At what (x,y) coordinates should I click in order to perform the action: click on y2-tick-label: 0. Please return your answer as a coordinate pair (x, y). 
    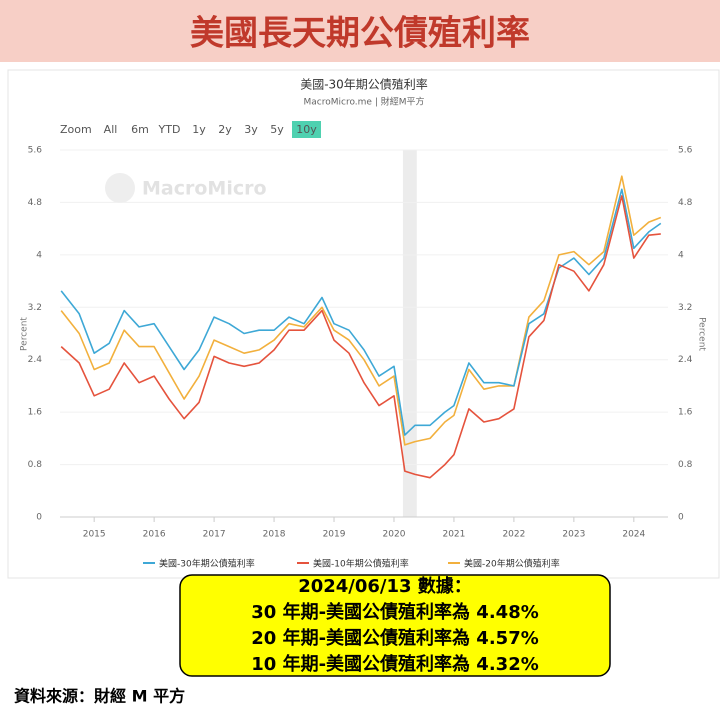
    Looking at the image, I should click on (681, 518).